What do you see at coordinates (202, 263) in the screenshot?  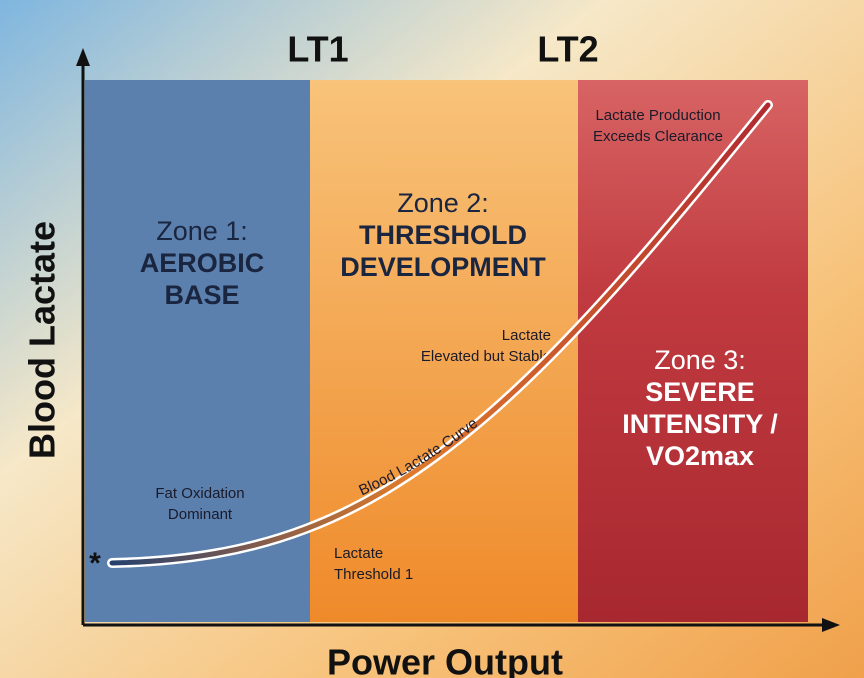 I see `zone-name: AEROBIC` at bounding box center [202, 263].